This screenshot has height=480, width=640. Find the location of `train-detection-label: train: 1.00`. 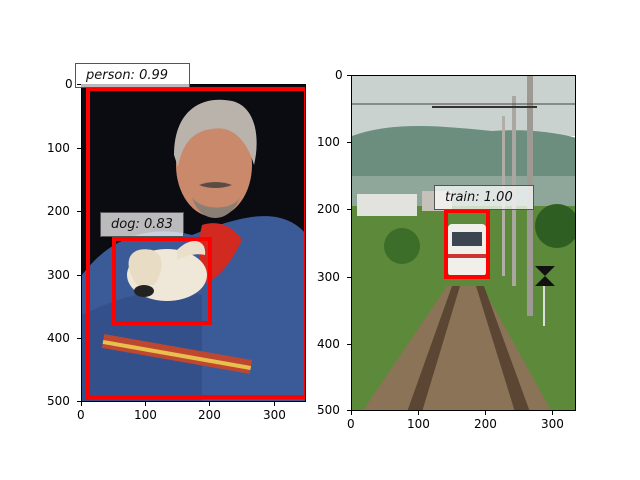

train-detection-label: train: 1.00 is located at coordinates (484, 197).